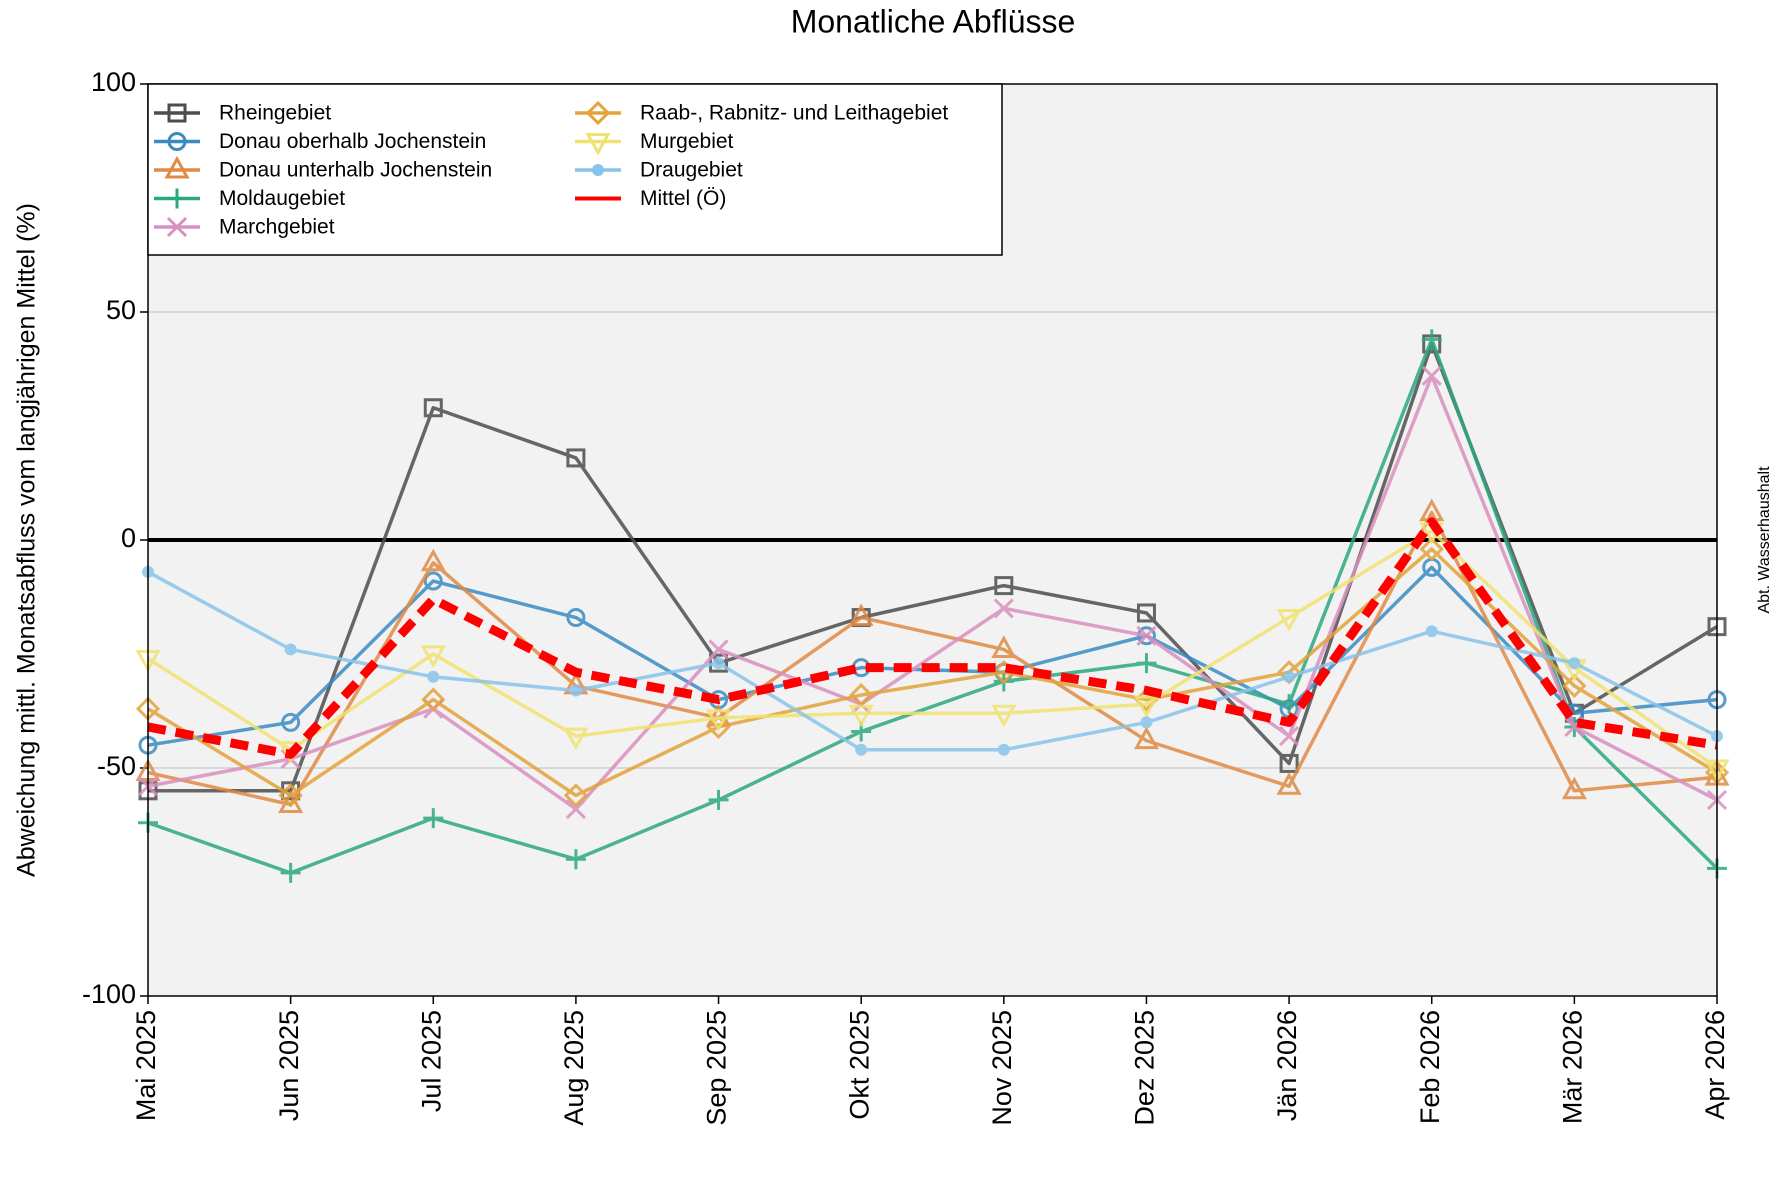 This screenshot has height=1184, width=1787. I want to click on annotation: Abt. Wasserhaushalt, so click(1764, 540).